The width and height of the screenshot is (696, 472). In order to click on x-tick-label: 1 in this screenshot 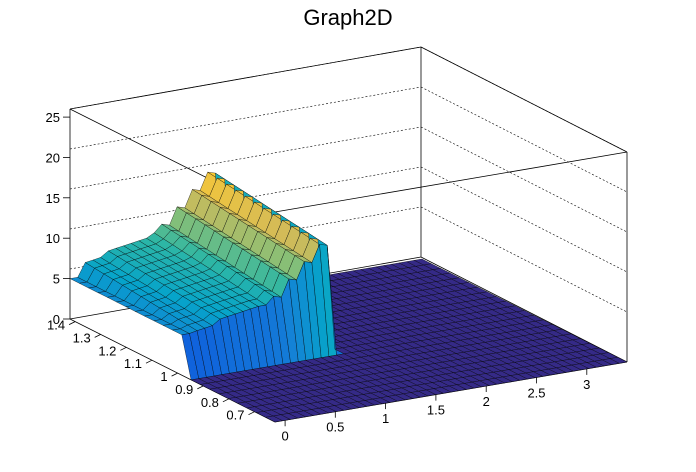, I will do `click(385, 418)`.